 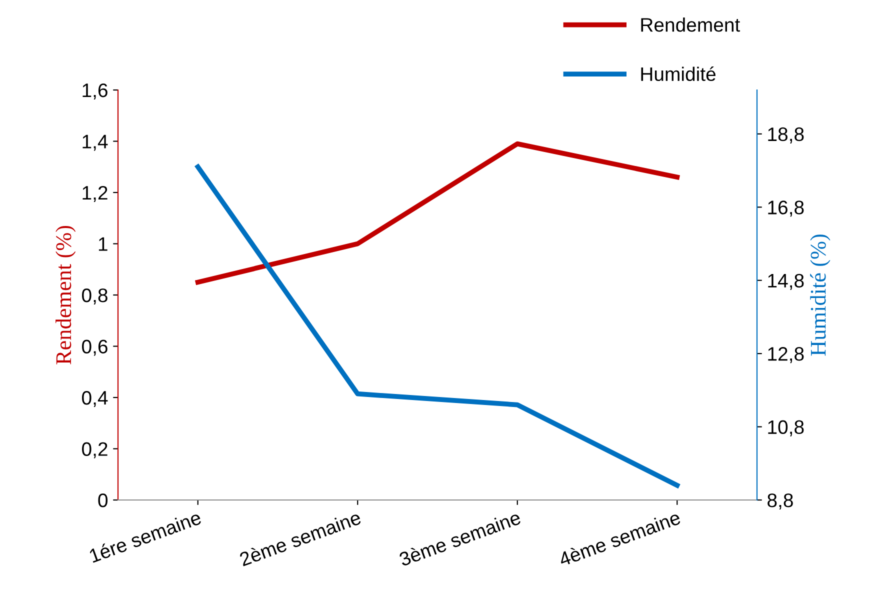 What do you see at coordinates (786, 208) in the screenshot?
I see `y2-tick-label: 16,8` at bounding box center [786, 208].